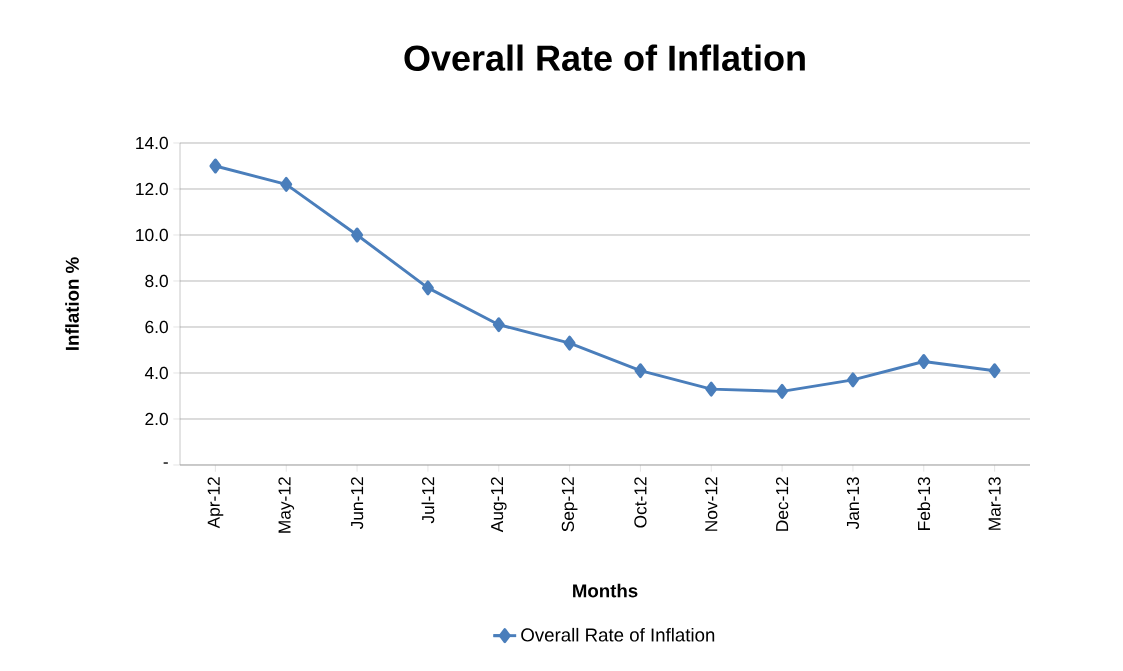 The image size is (1123, 671). What do you see at coordinates (618, 634) in the screenshot?
I see `legend-label: Overall Rate of Inflation` at bounding box center [618, 634].